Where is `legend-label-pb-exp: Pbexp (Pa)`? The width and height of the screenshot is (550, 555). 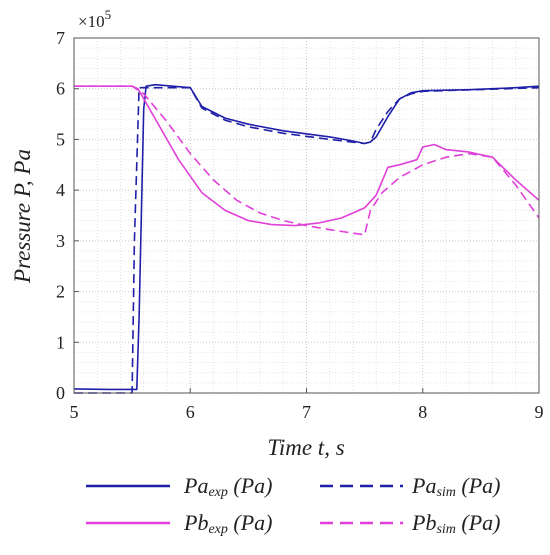 legend-label-pb-exp: Pbexp (Pa) is located at coordinates (227, 523).